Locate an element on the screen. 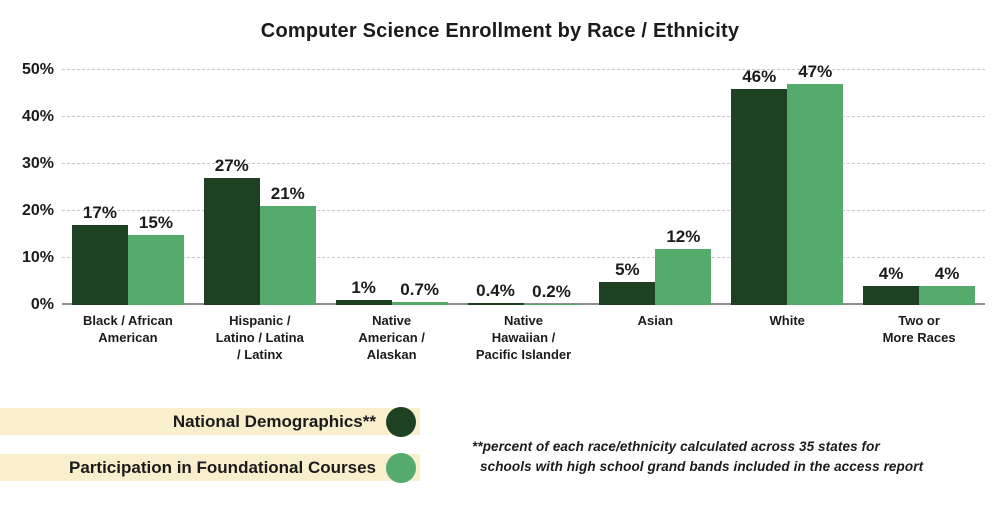 The height and width of the screenshot is (520, 1000). y-axis-labels: 0% 10% 20% 30% 40% 50% is located at coordinates (27, 186).